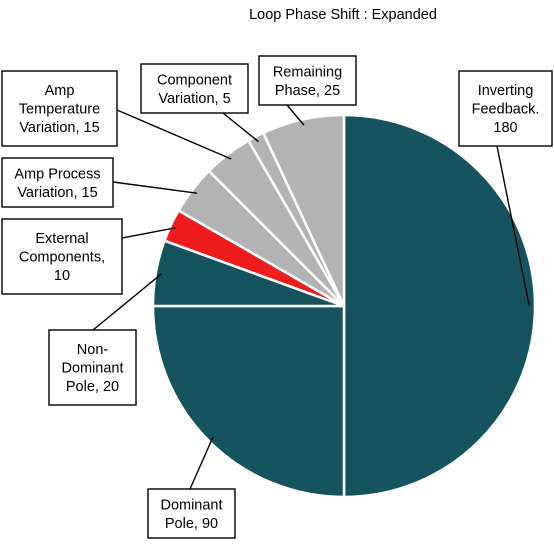  I want to click on pie-slice-remaining-phase, so click(303, 210).